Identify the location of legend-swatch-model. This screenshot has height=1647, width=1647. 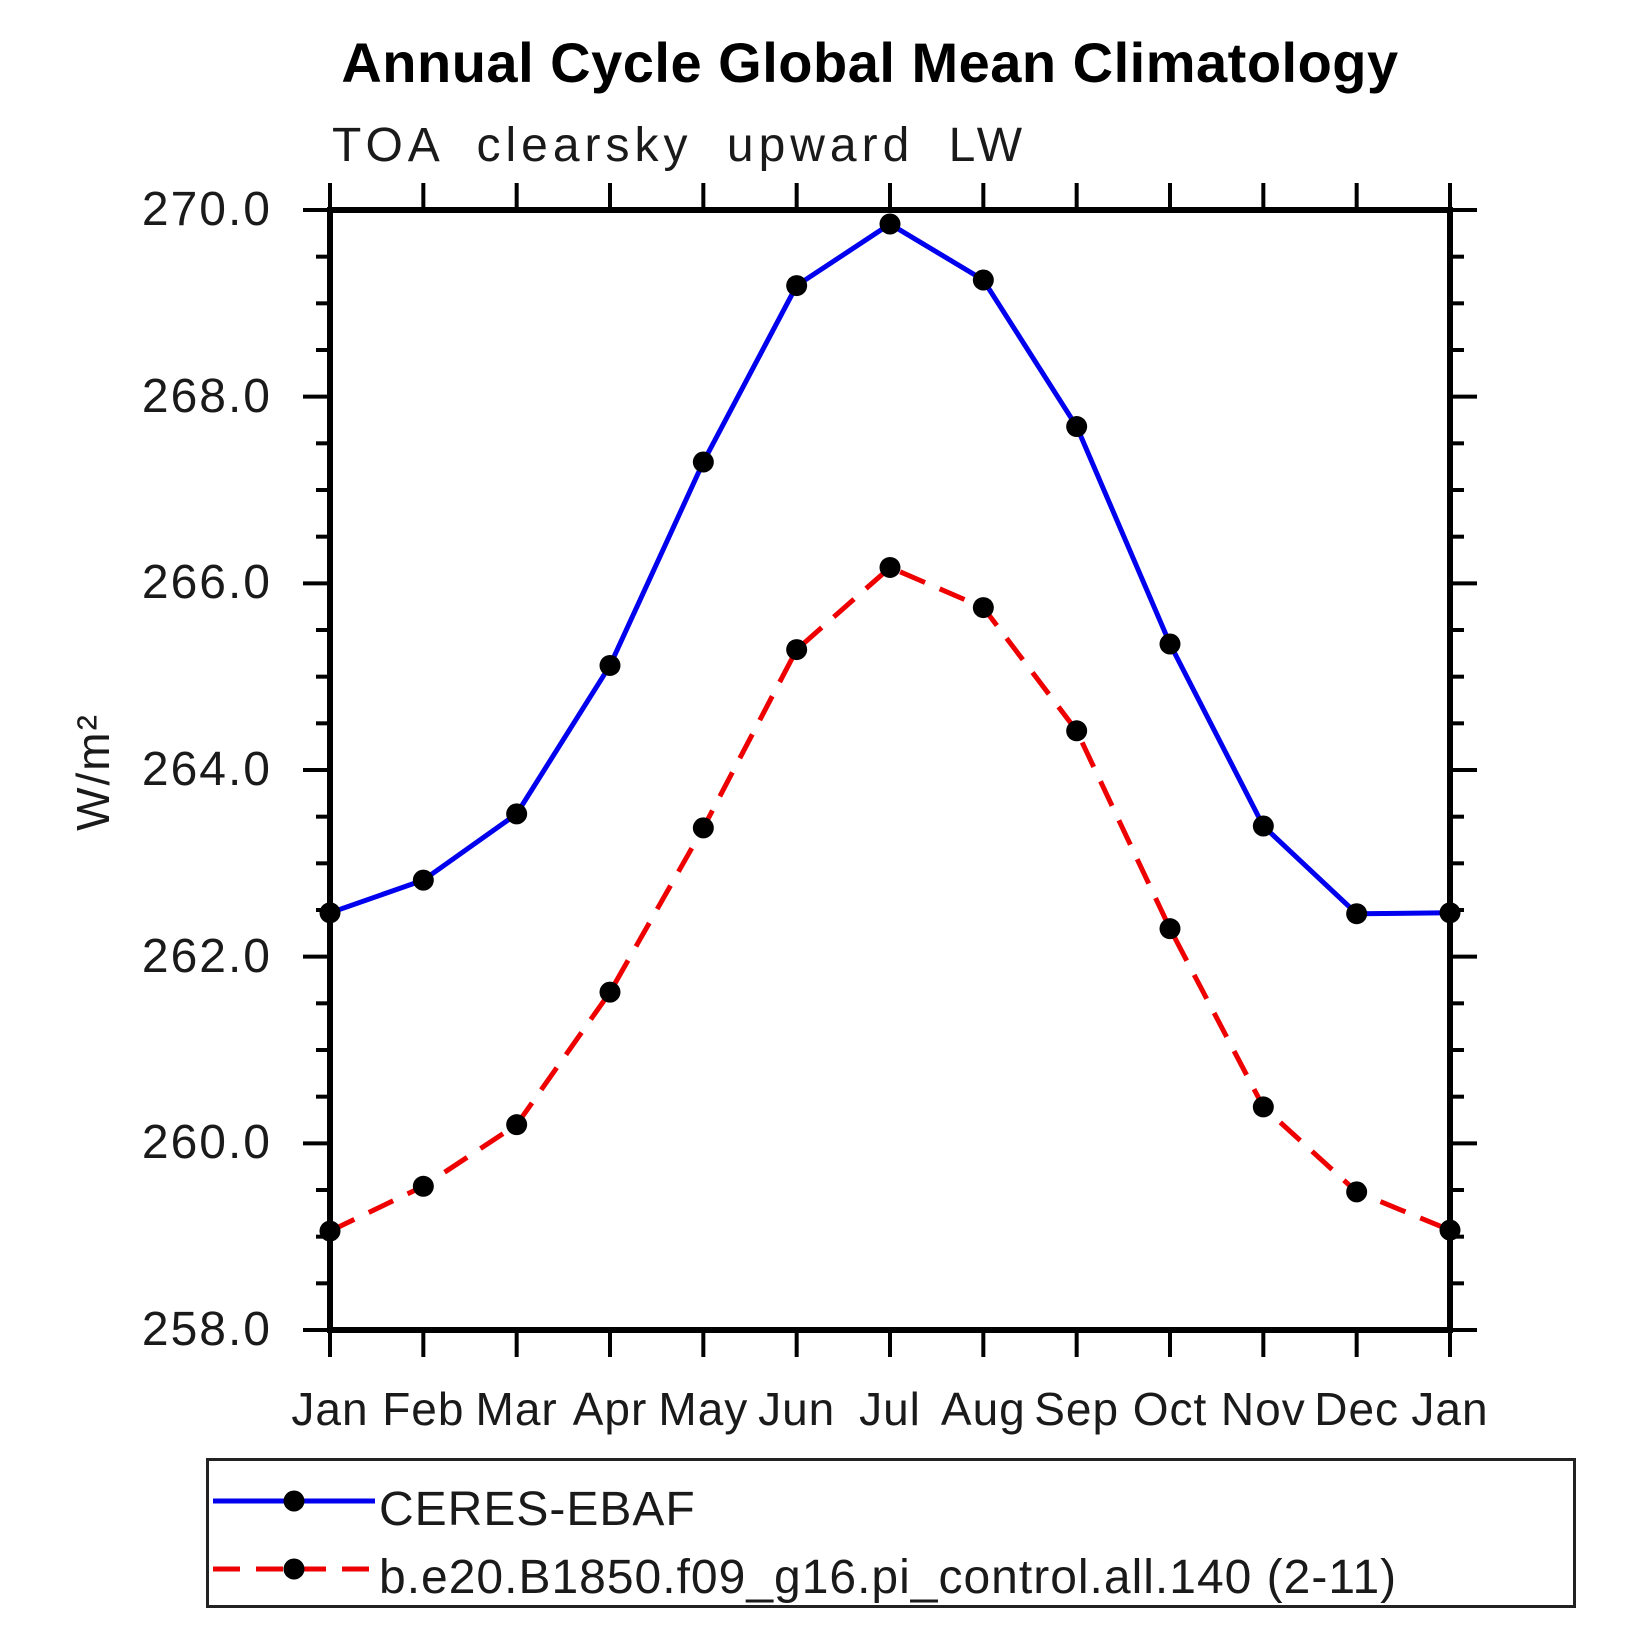
(294, 1569).